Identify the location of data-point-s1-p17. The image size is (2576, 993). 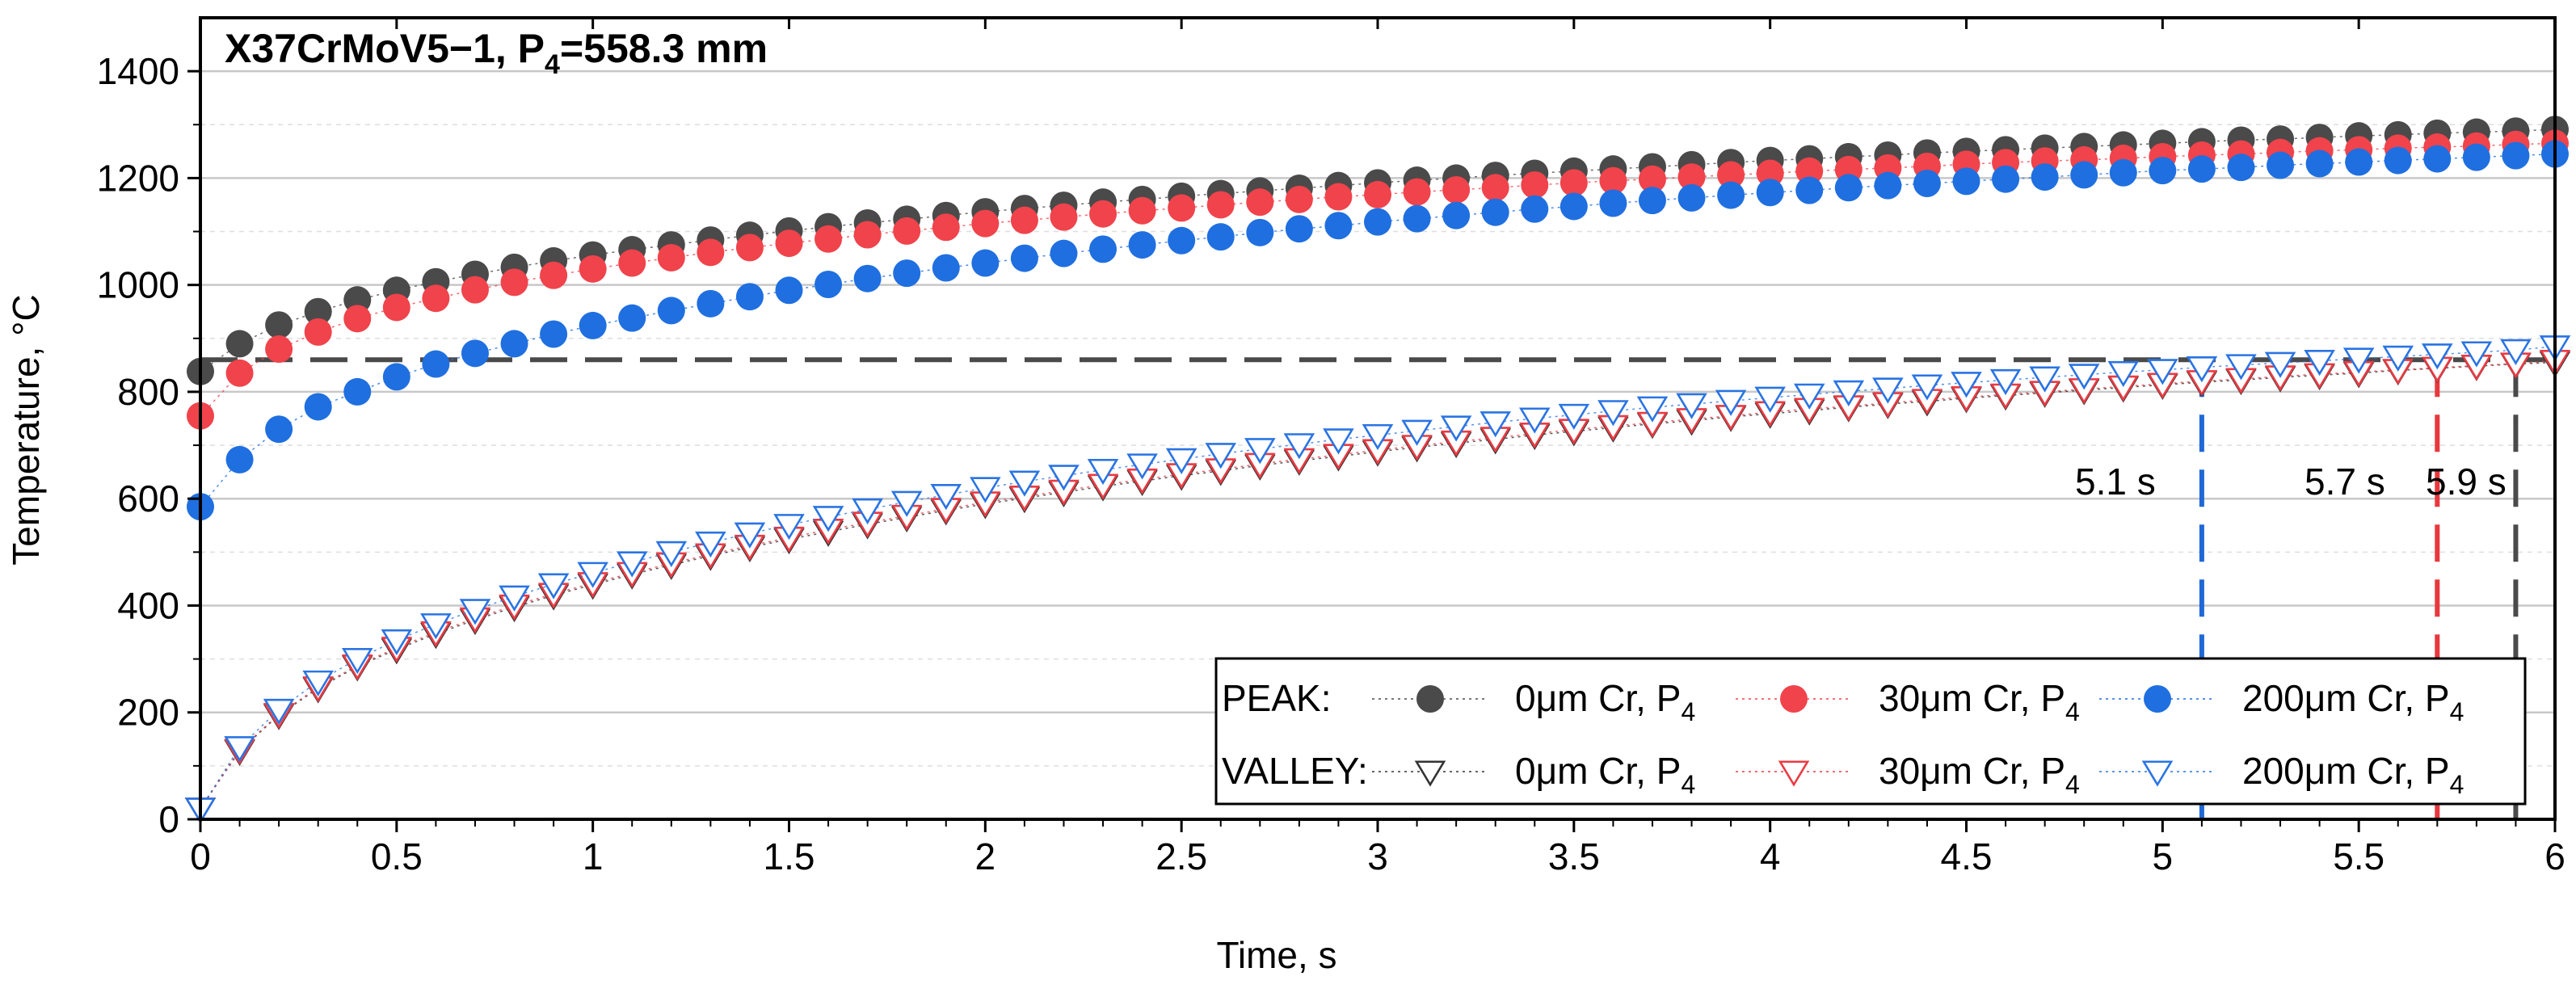
(867, 235).